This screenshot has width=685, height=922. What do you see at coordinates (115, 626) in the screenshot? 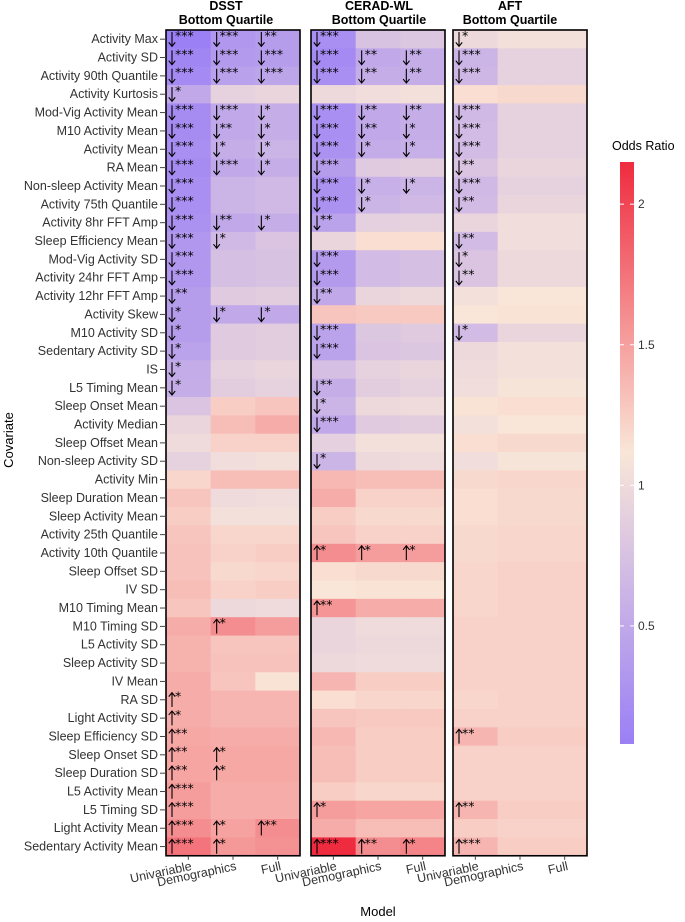
I see `row-label-m10-timing-sd: M10 Timing SD` at bounding box center [115, 626].